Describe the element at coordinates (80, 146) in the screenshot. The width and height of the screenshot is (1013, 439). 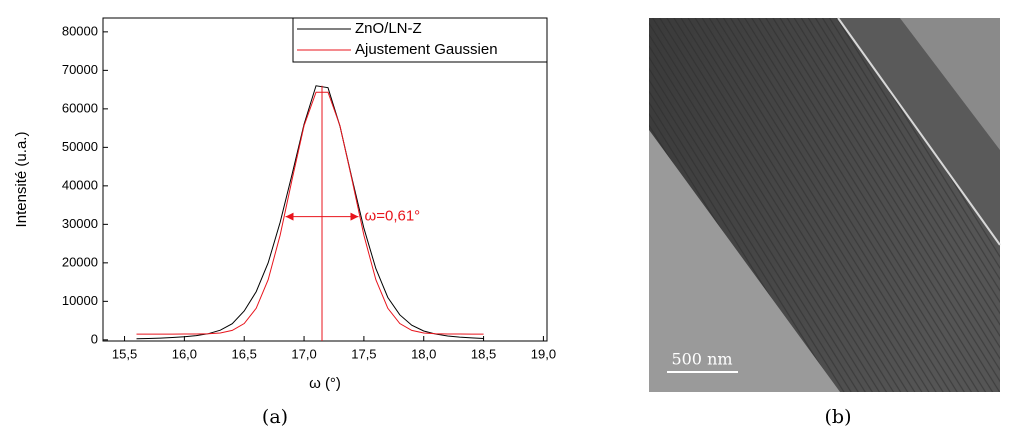
I see `y-tick-label: 50000` at that location.